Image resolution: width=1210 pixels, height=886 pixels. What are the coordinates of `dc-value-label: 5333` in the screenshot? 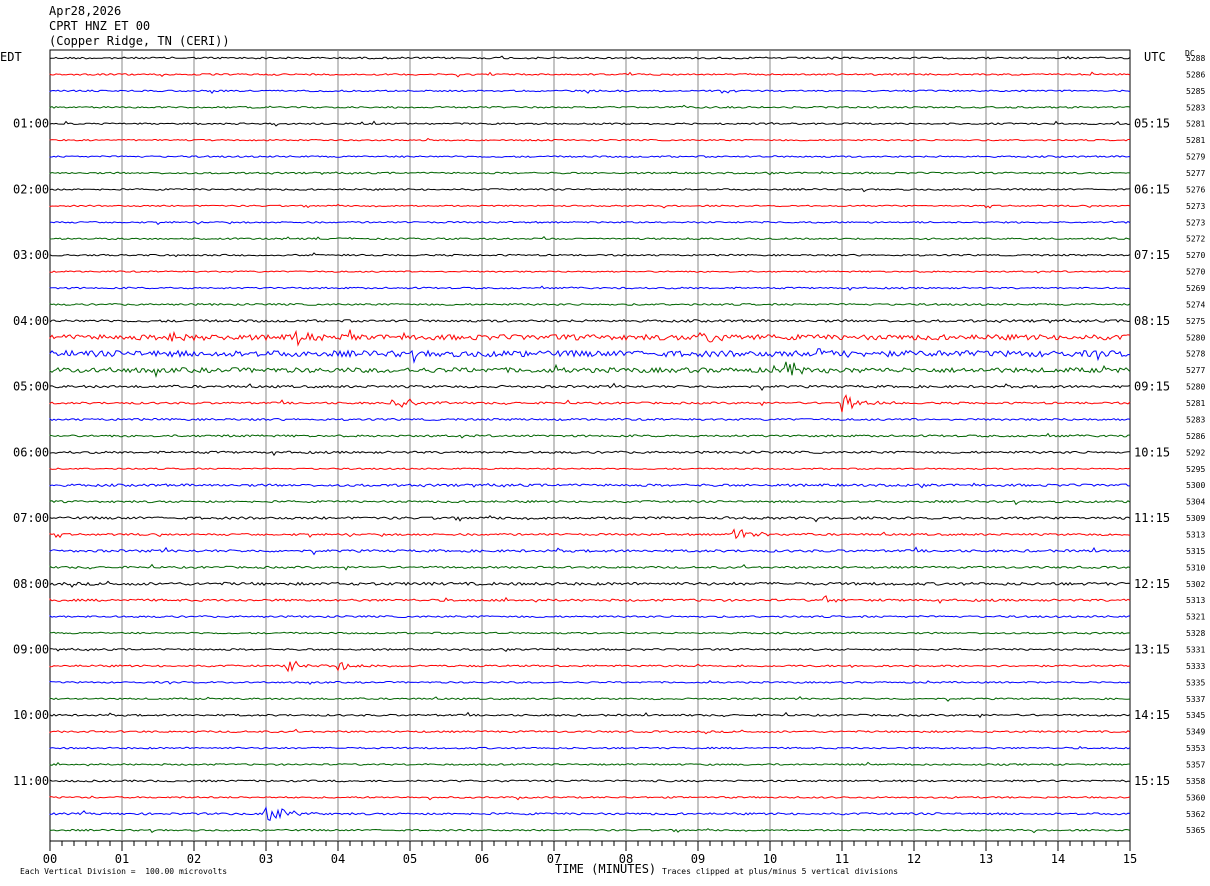 It's located at (1195, 666).